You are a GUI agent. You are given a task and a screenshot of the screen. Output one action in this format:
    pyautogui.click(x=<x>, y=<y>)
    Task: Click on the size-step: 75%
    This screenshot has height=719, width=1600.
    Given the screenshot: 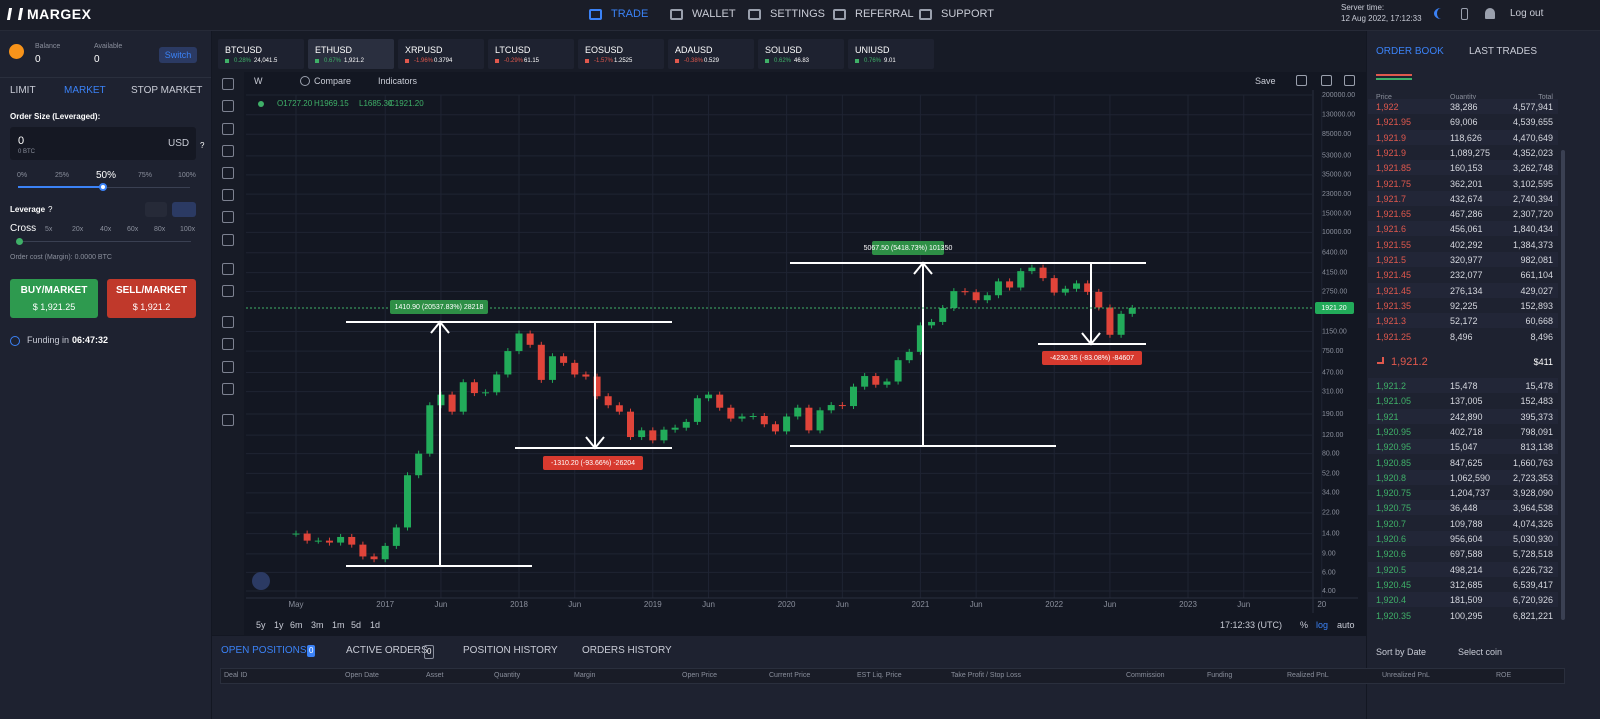 What is the action you would take?
    pyautogui.click(x=145, y=175)
    